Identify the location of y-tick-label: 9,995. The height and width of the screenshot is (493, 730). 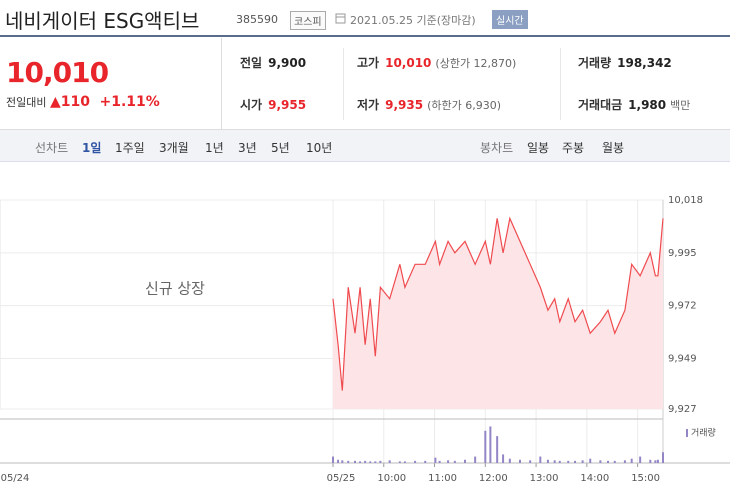
(682, 253).